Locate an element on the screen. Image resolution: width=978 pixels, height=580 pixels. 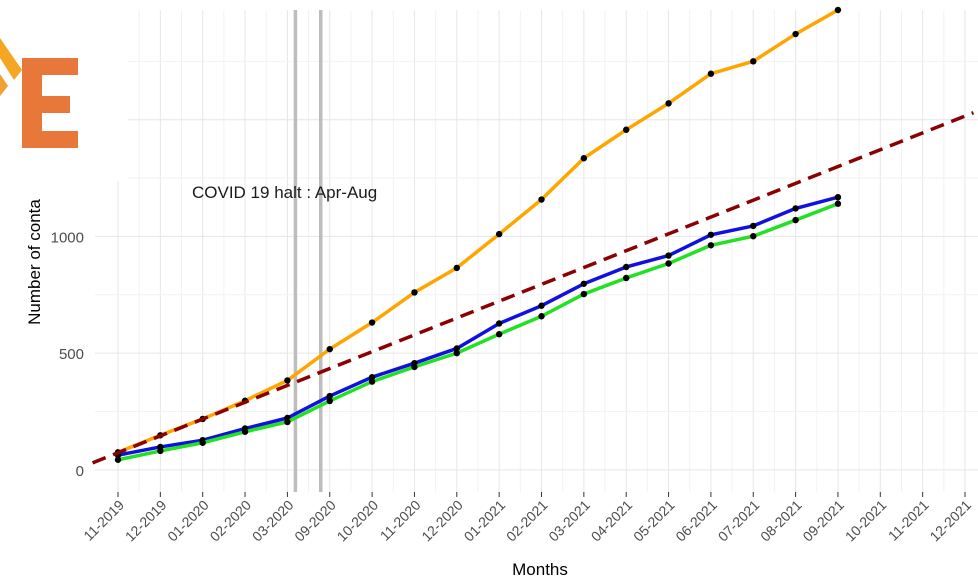
x-tick-label: 10-2021 is located at coordinates (866, 521).